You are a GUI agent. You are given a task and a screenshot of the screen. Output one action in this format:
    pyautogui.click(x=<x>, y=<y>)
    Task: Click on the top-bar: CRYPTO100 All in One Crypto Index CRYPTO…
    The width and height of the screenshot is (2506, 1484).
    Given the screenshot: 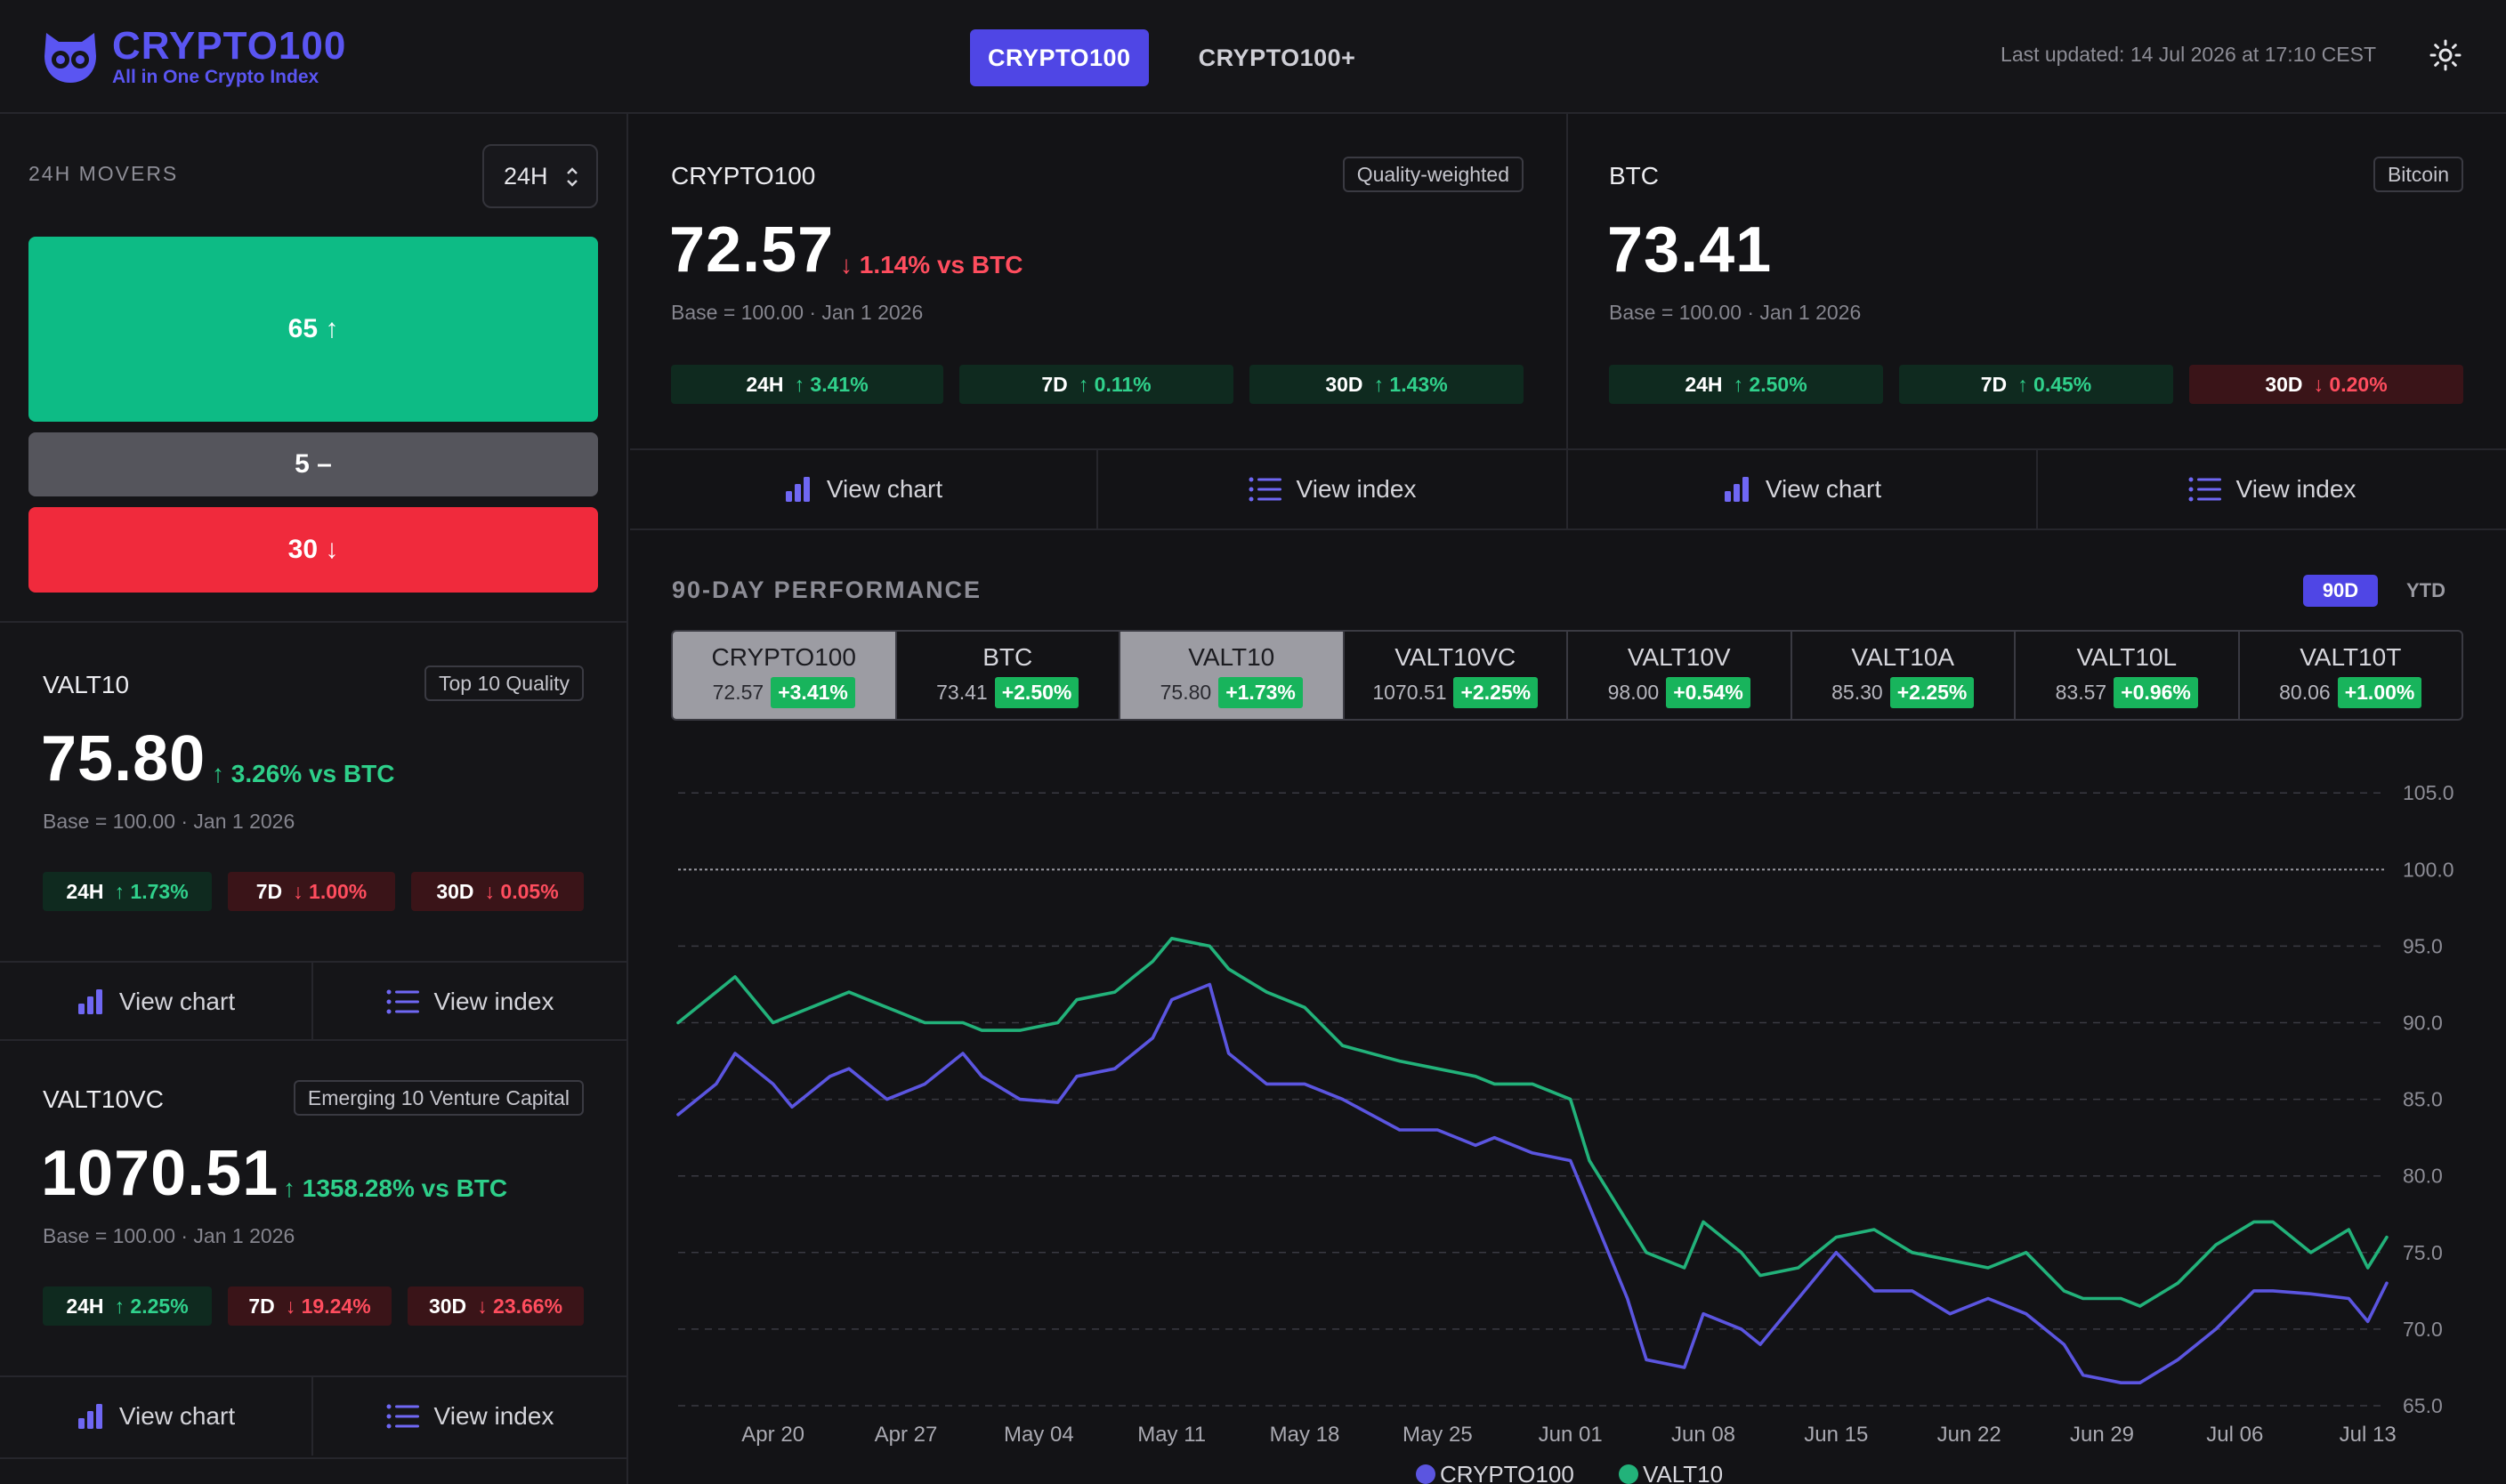 What is the action you would take?
    pyautogui.click(x=1253, y=57)
    